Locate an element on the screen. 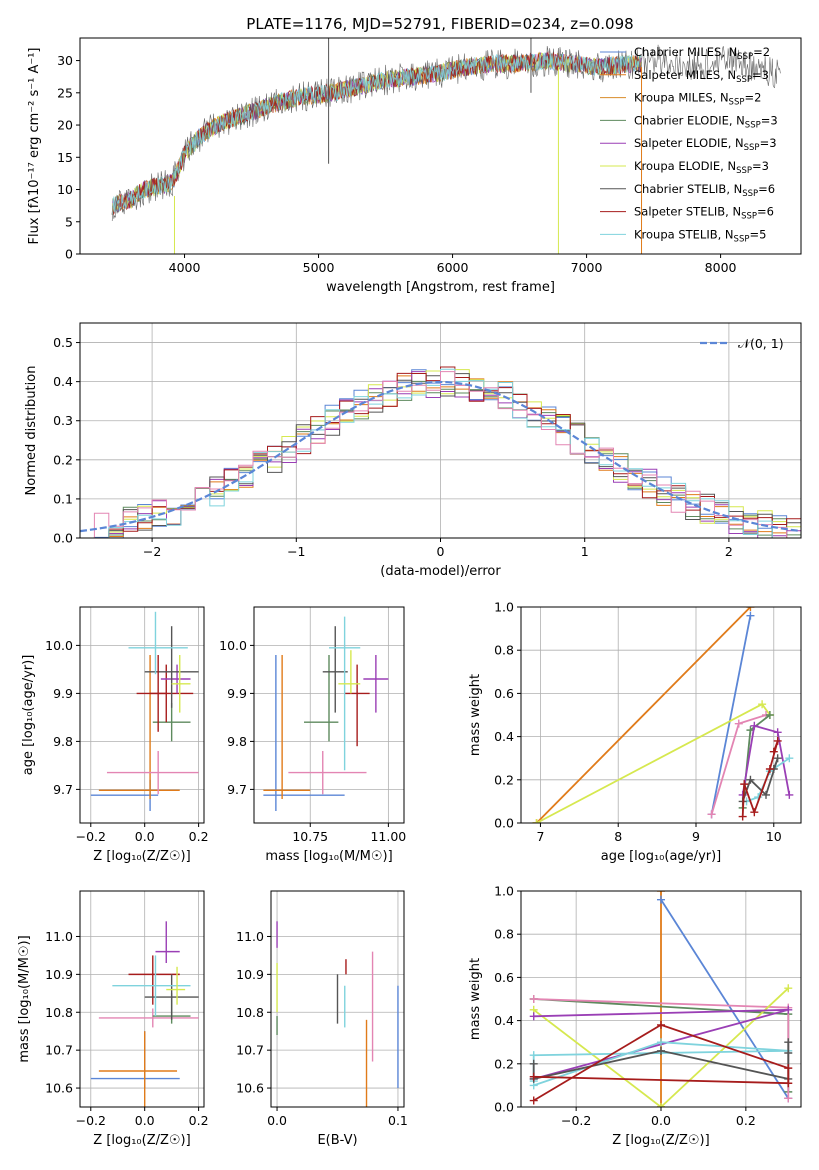  legend-suffix: =2 is located at coordinates (761, 52).